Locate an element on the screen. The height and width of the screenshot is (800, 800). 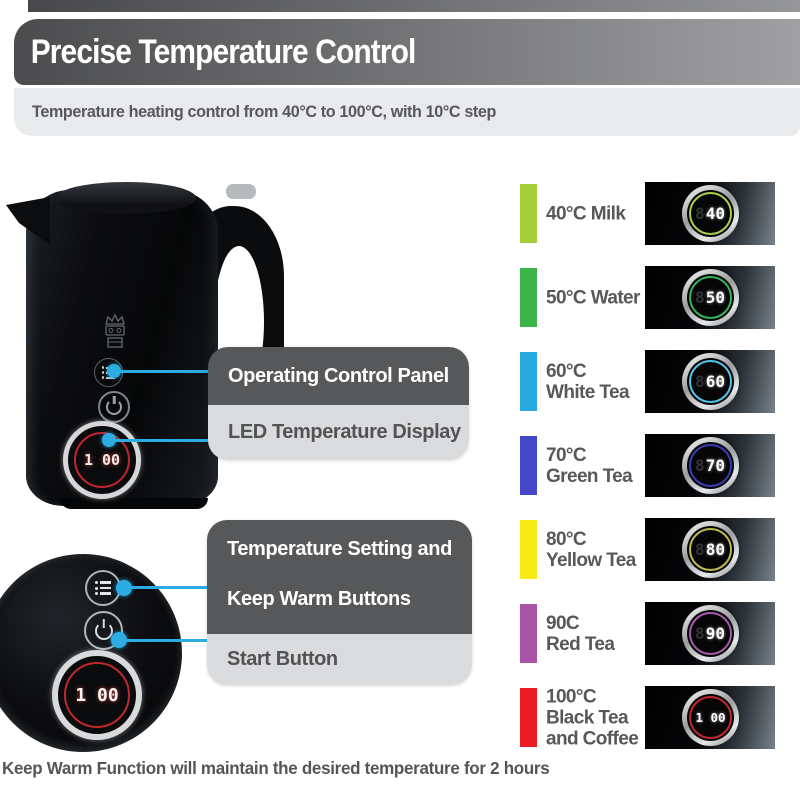
temp-label-line: White Tea is located at coordinates (588, 392).